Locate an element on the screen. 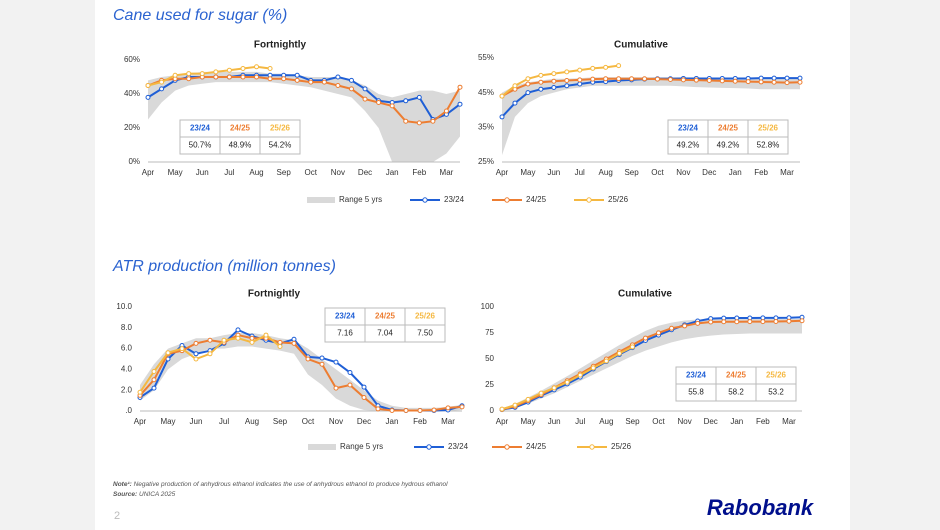 The image size is (940, 530). section-title: ATR production (million tonnes) is located at coordinates (224, 266).